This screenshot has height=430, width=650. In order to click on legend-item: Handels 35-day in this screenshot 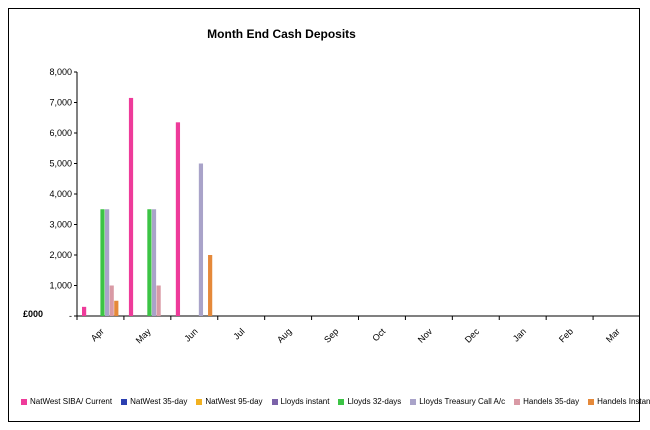, I will do `click(546, 401)`.